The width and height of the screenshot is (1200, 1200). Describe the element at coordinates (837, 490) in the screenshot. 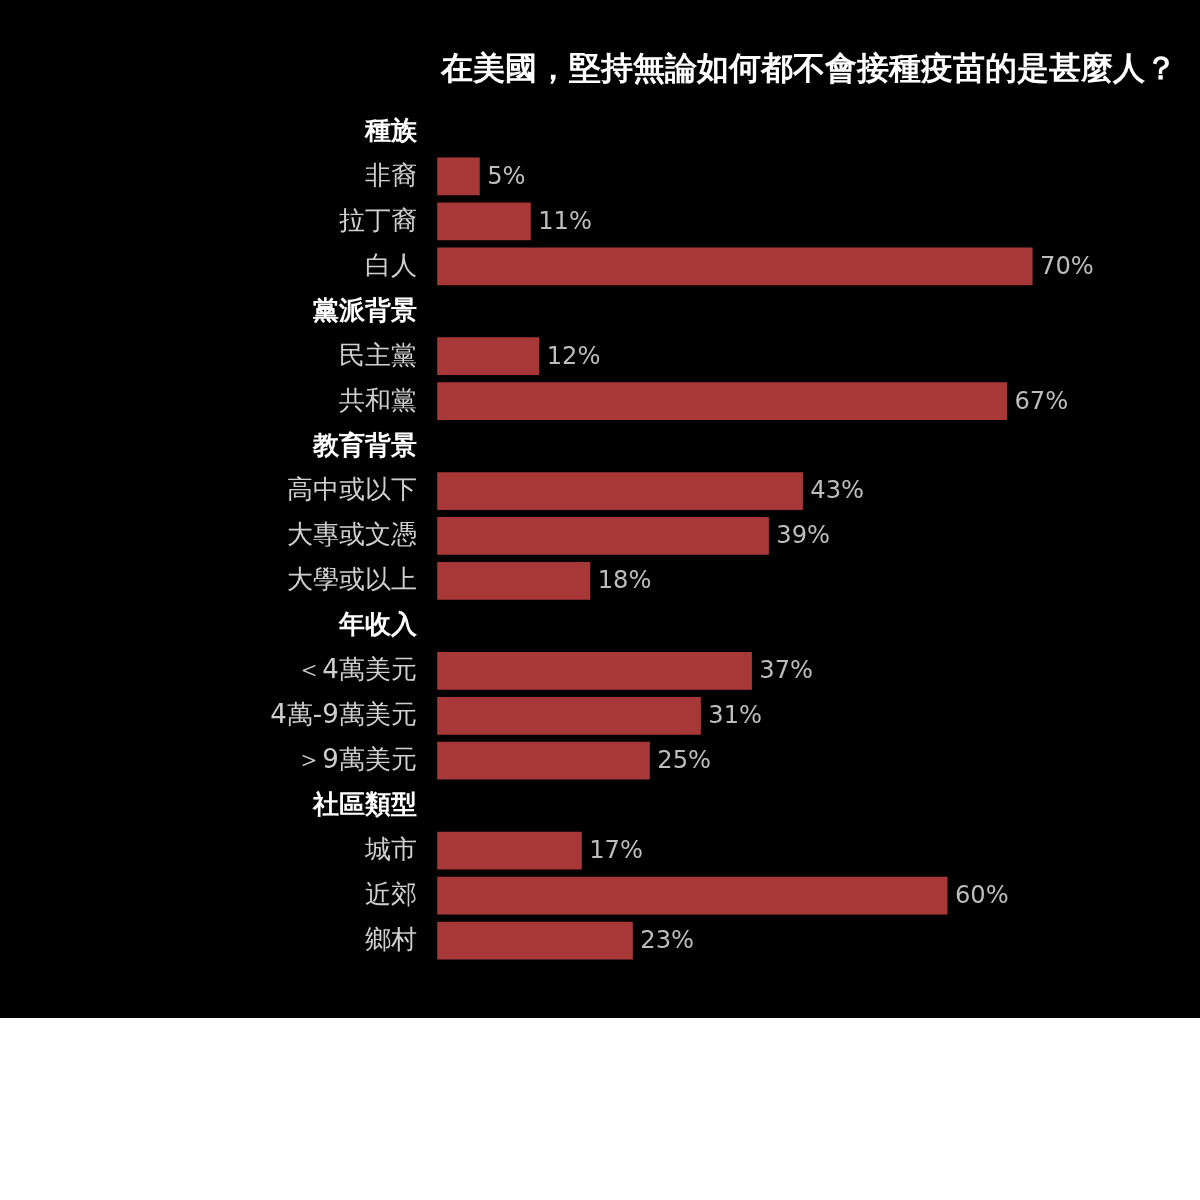

I see `data-label: 43%` at that location.